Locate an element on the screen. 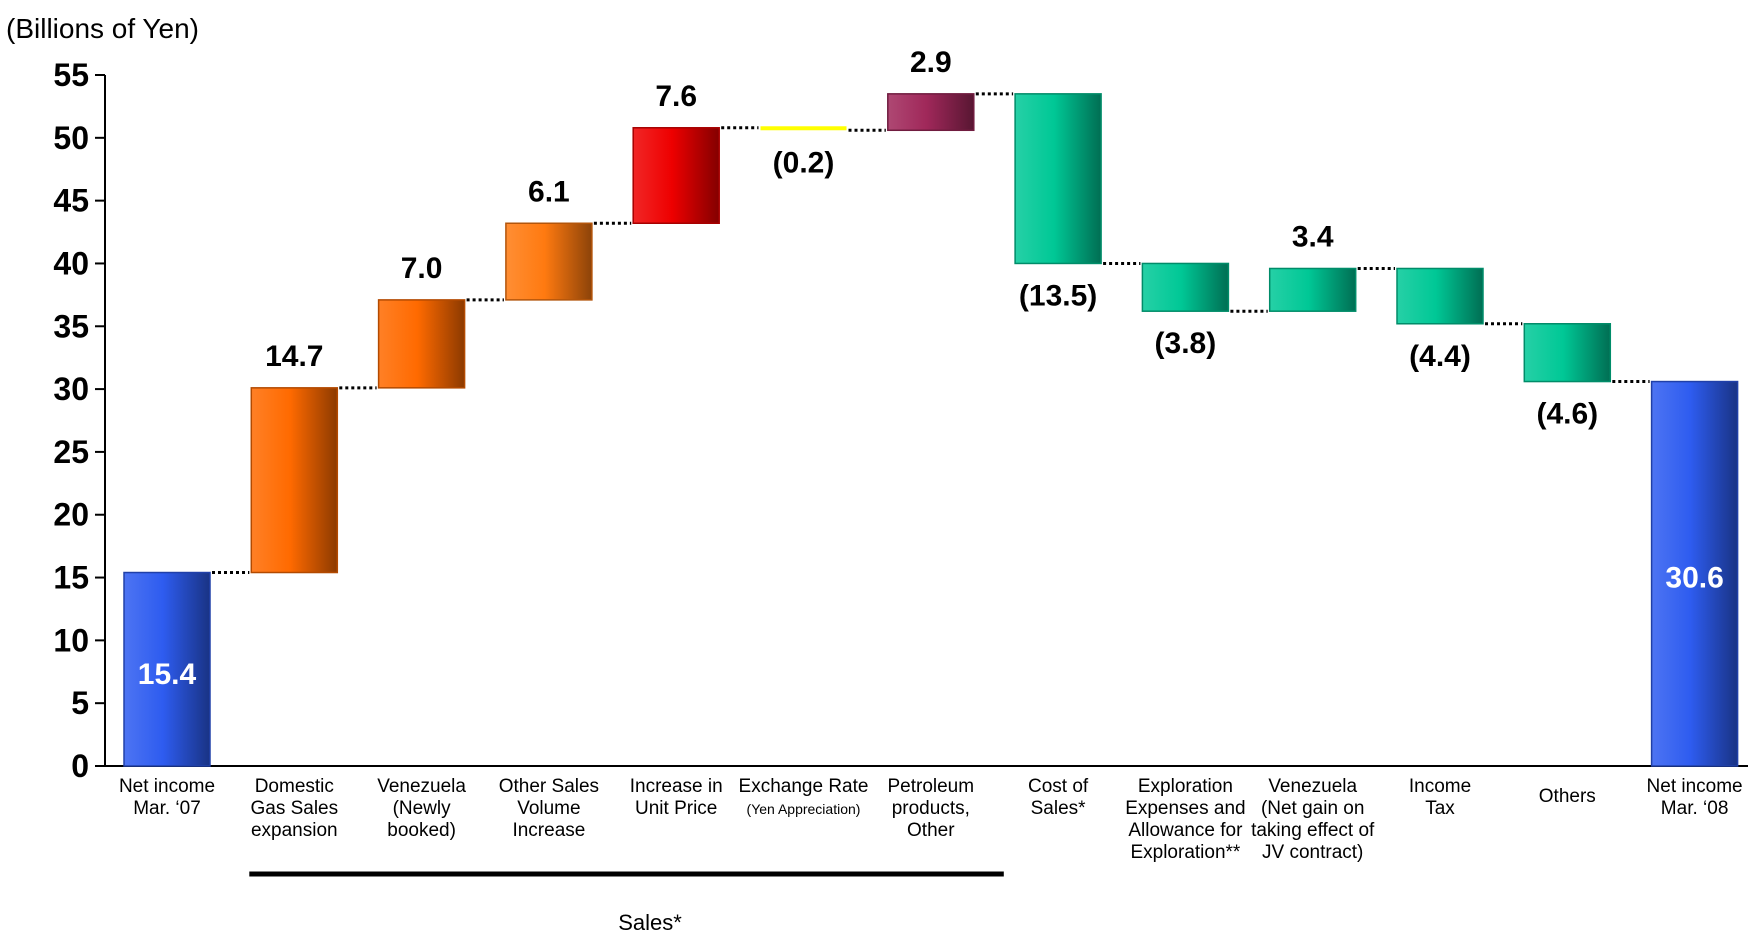 This screenshot has height=933, width=1754. category-label: Other is located at coordinates (931, 830).